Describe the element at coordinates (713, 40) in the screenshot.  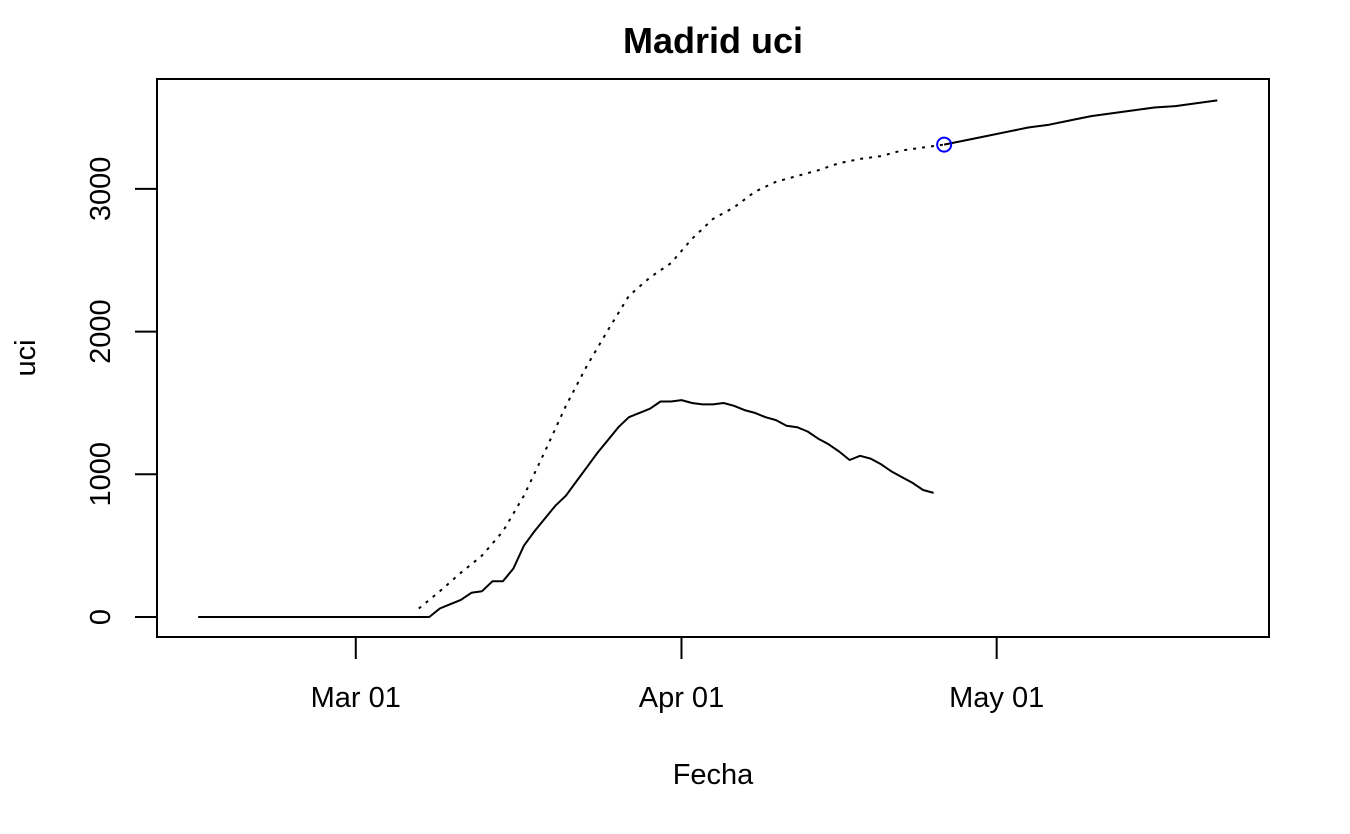
I see `chart-title: Madrid uci` at that location.